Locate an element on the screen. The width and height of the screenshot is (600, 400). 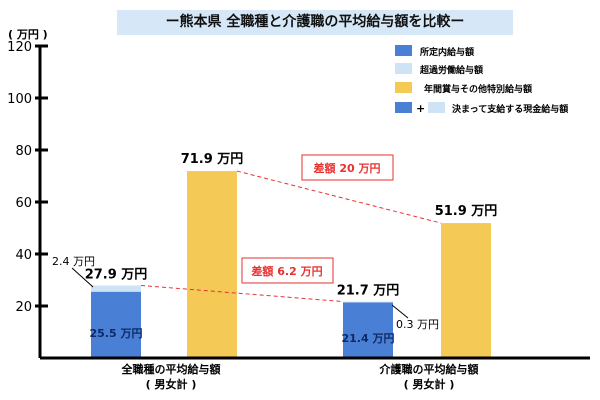
chart-title: ー熊本県 全職種と介護職の平均給与額を比較ー is located at coordinates (315, 22).